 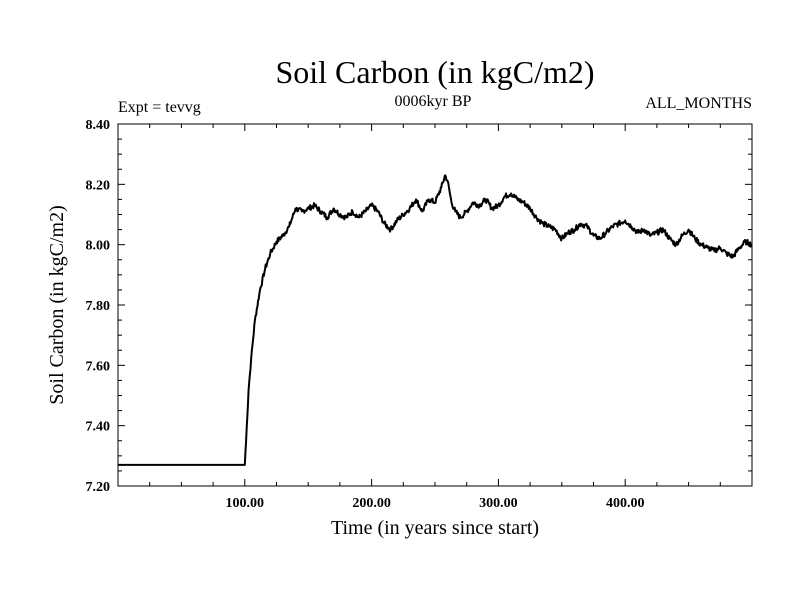 What do you see at coordinates (371, 503) in the screenshot?
I see `x-tick-label: 200.00` at bounding box center [371, 503].